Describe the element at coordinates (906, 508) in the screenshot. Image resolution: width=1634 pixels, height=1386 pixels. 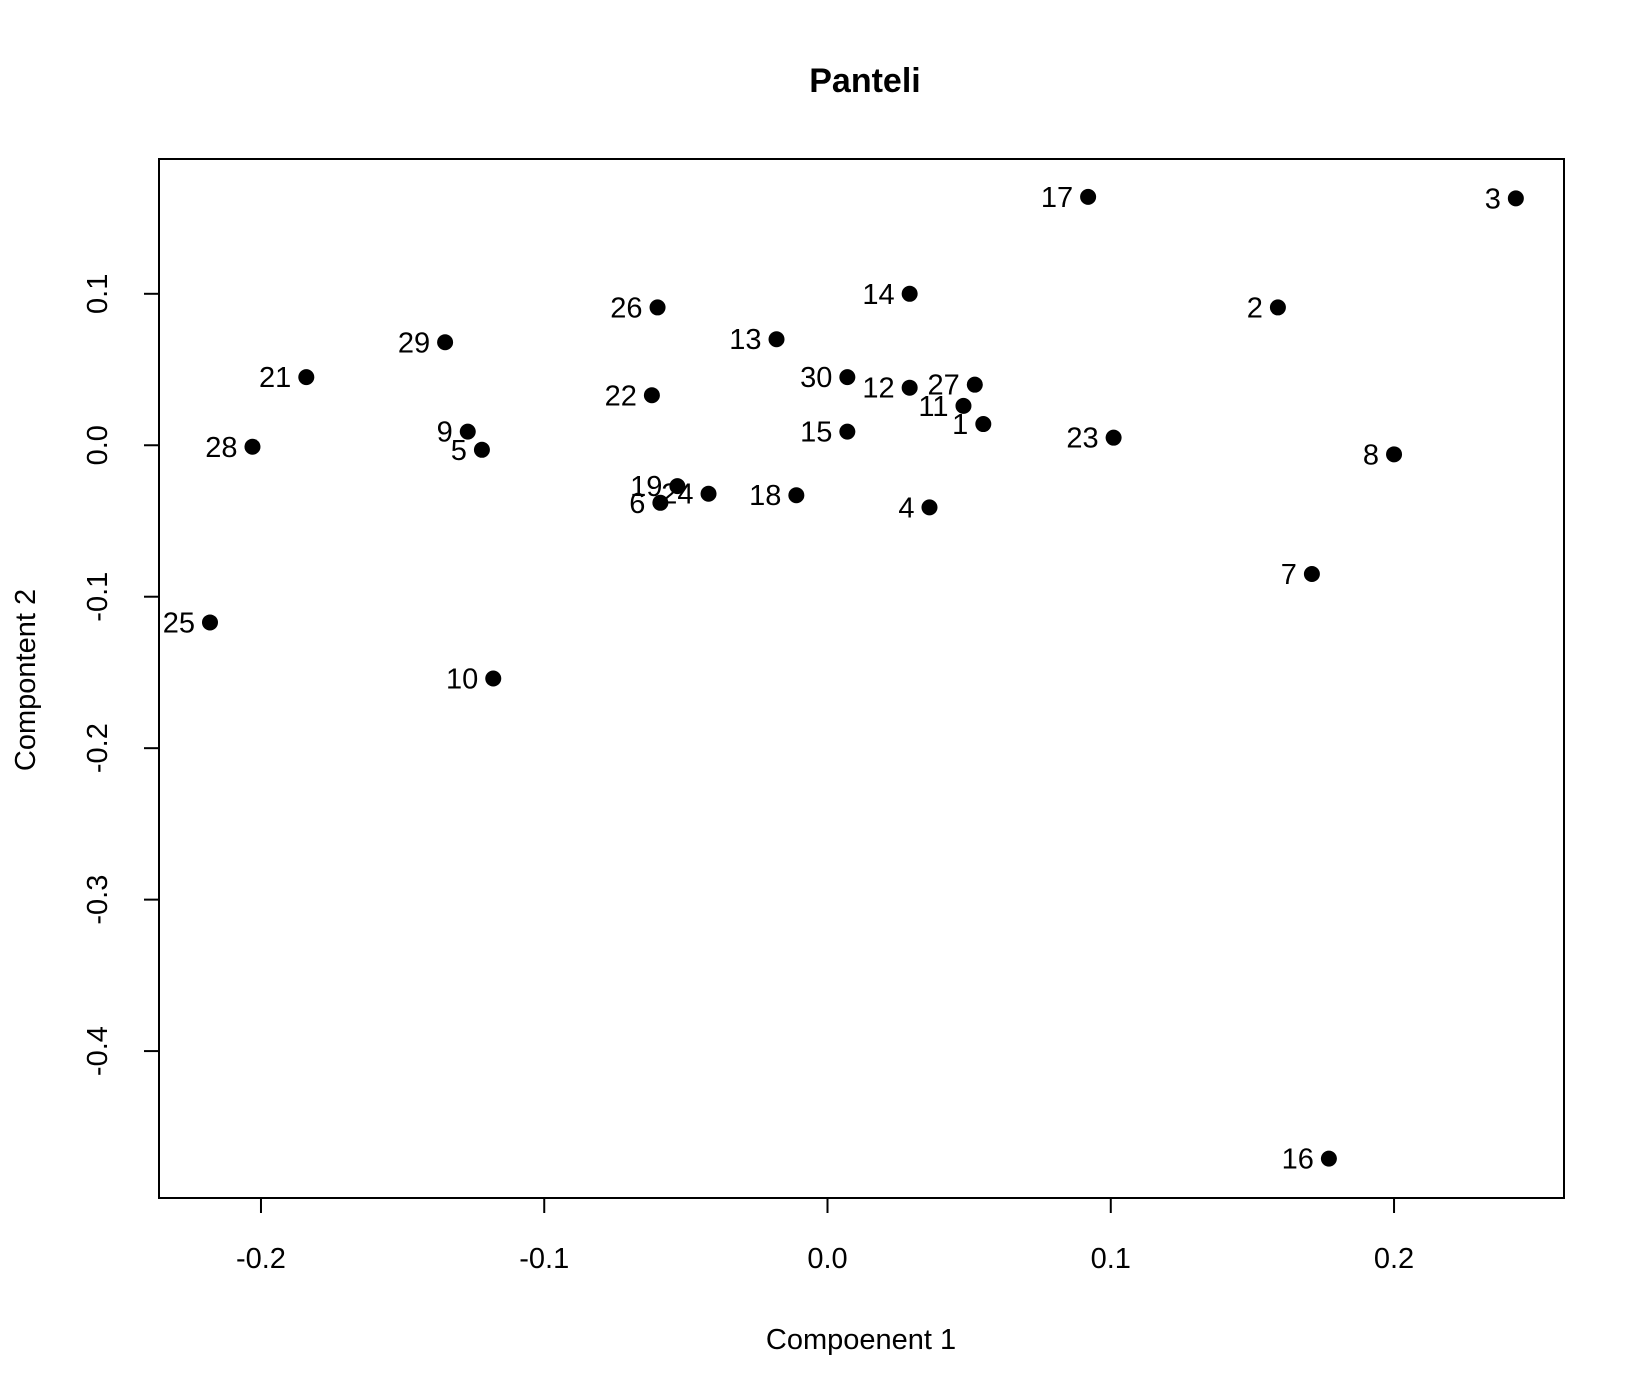
I see `data-point-label: 4` at that location.